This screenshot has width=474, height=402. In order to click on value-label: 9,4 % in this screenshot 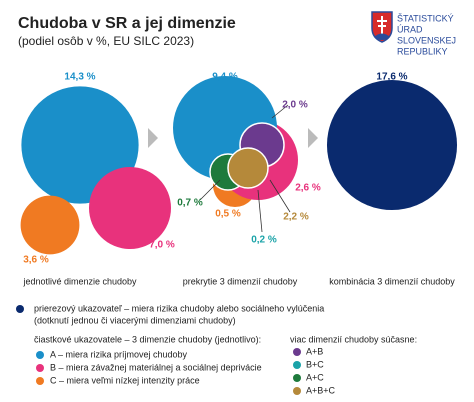, I will do `click(225, 77)`.